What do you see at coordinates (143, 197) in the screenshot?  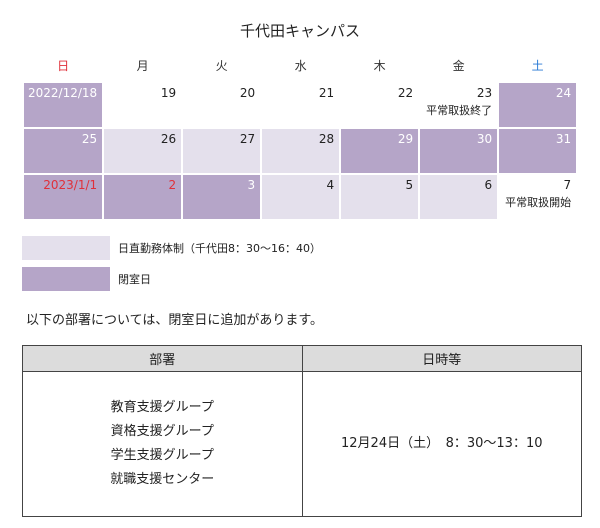 I see `calendar-day: 2` at bounding box center [143, 197].